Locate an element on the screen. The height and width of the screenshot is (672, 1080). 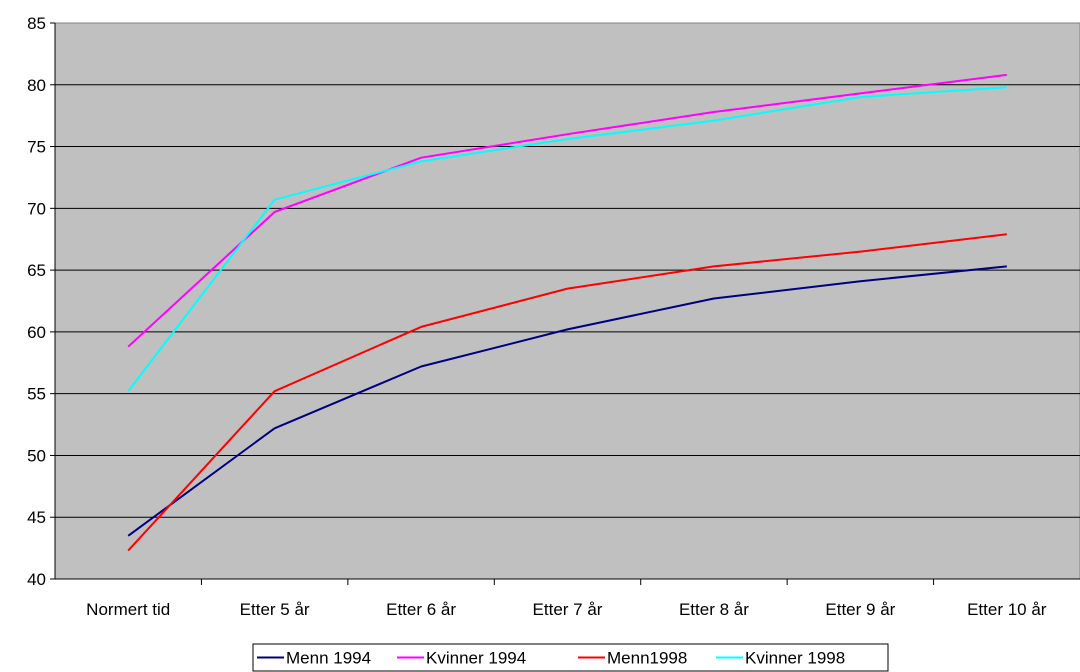
y-axis: 40 45 50 55 60 65 70 75 80 85 is located at coordinates (41, 301).